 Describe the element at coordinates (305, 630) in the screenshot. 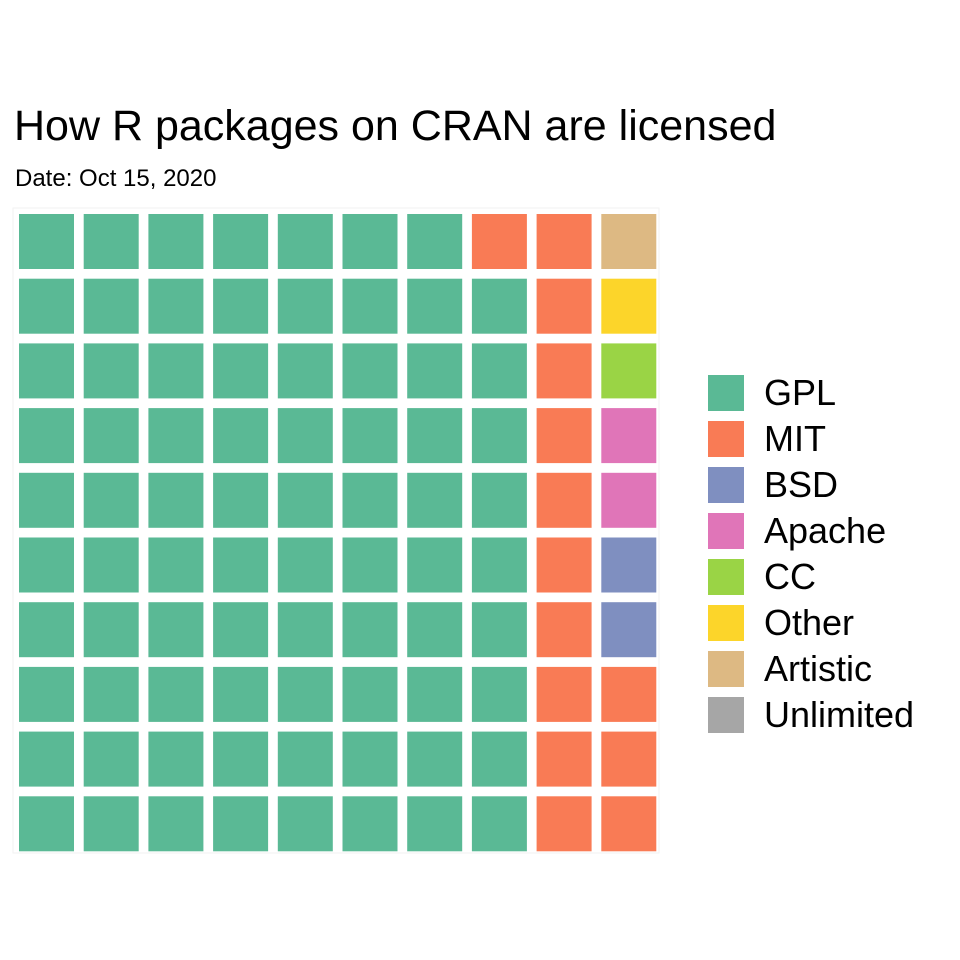

I see `waffle-cell-gpl-c5-r7` at that location.